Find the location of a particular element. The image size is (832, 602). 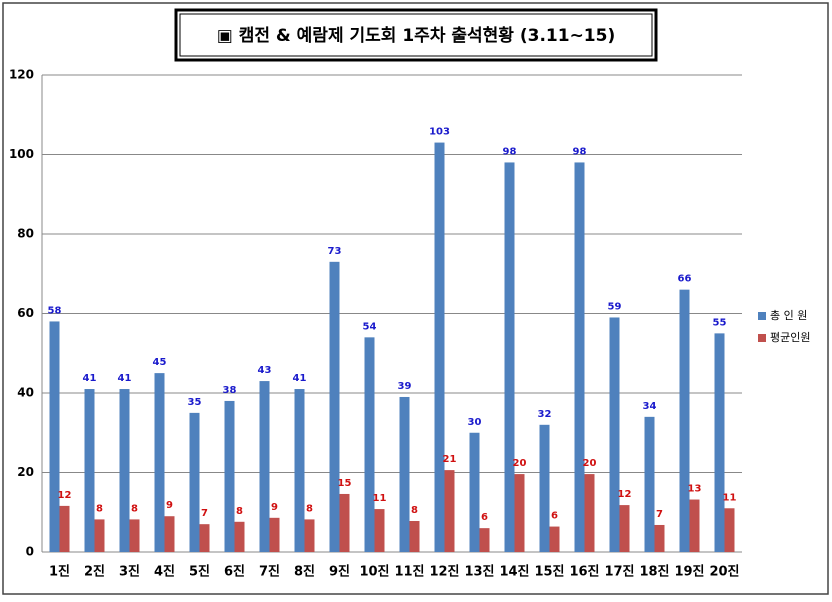

data-label: 58 is located at coordinates (55, 310).